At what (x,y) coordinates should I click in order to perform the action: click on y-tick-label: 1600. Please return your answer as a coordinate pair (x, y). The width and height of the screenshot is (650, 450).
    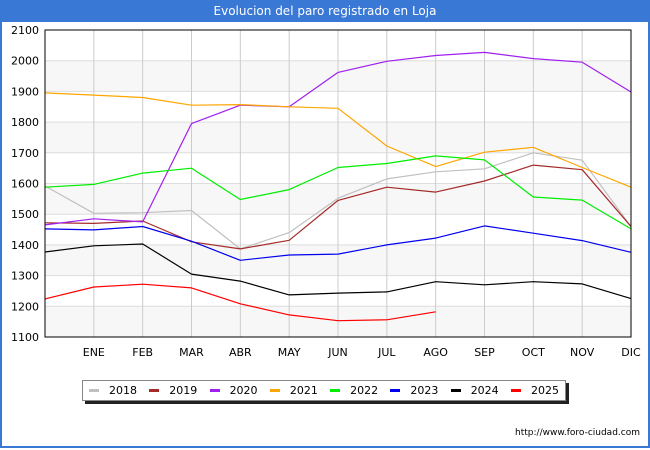
    Looking at the image, I should click on (25, 184).